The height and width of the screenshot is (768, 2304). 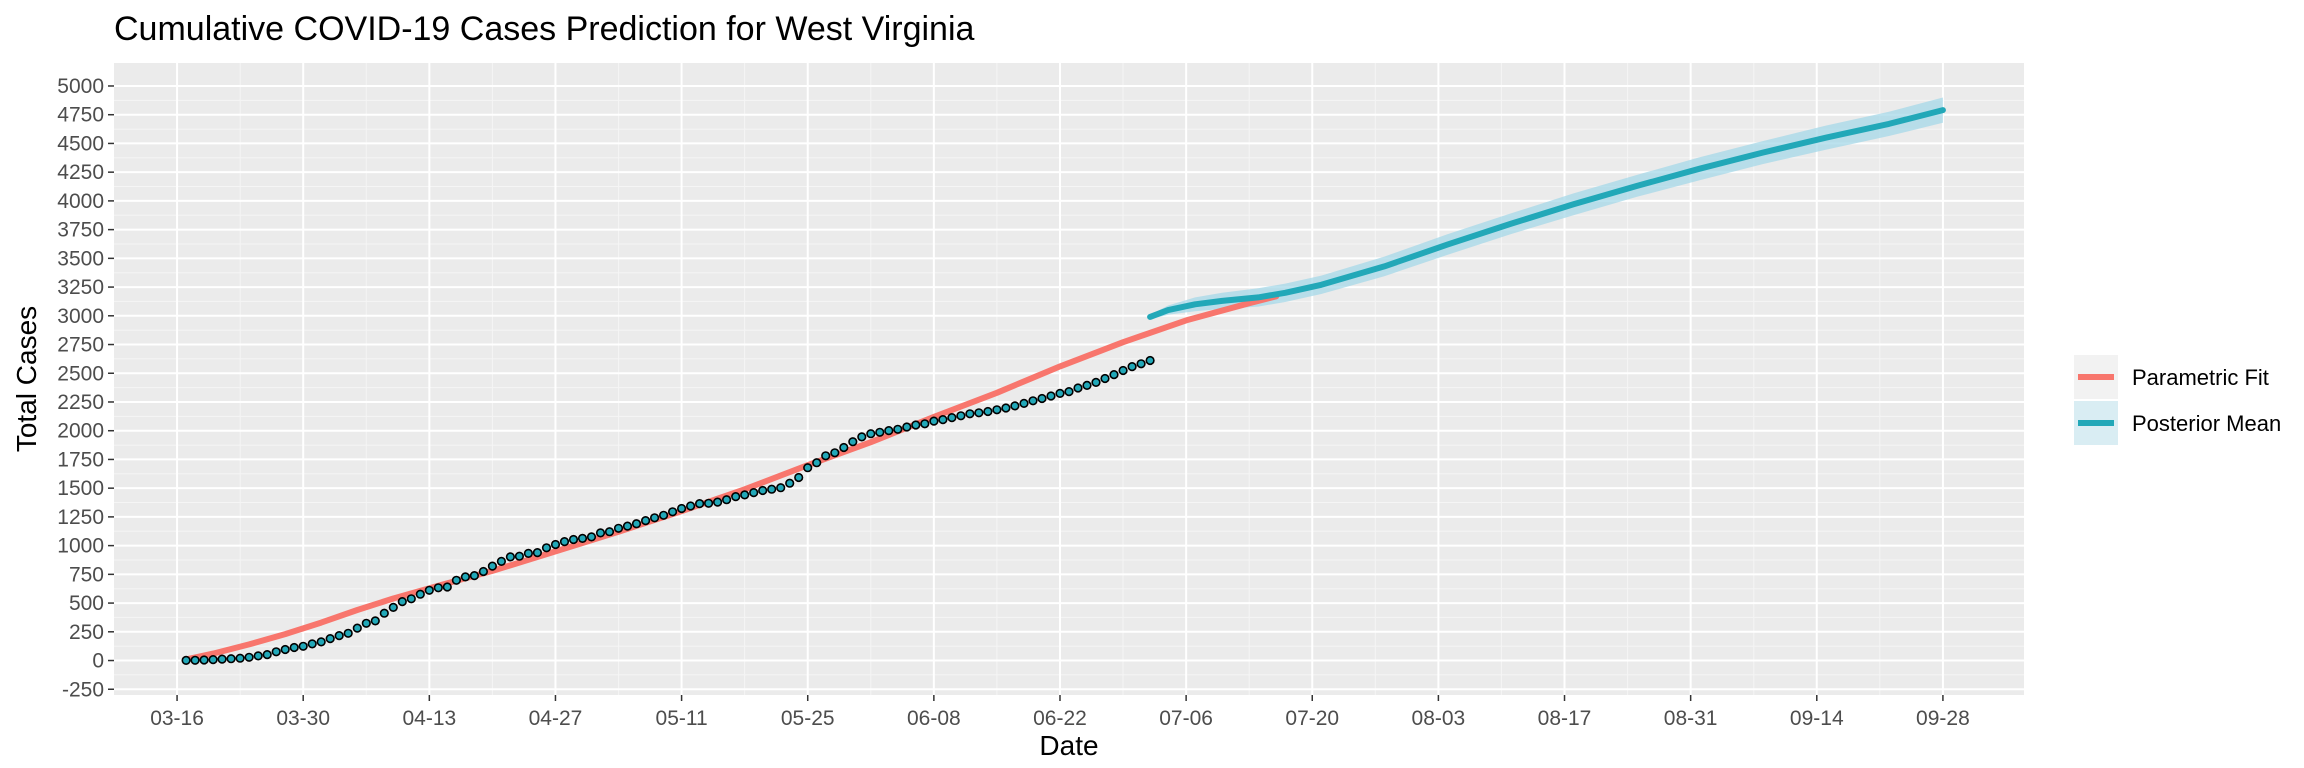 I want to click on x-tick-label: 06-08, so click(x=934, y=718).